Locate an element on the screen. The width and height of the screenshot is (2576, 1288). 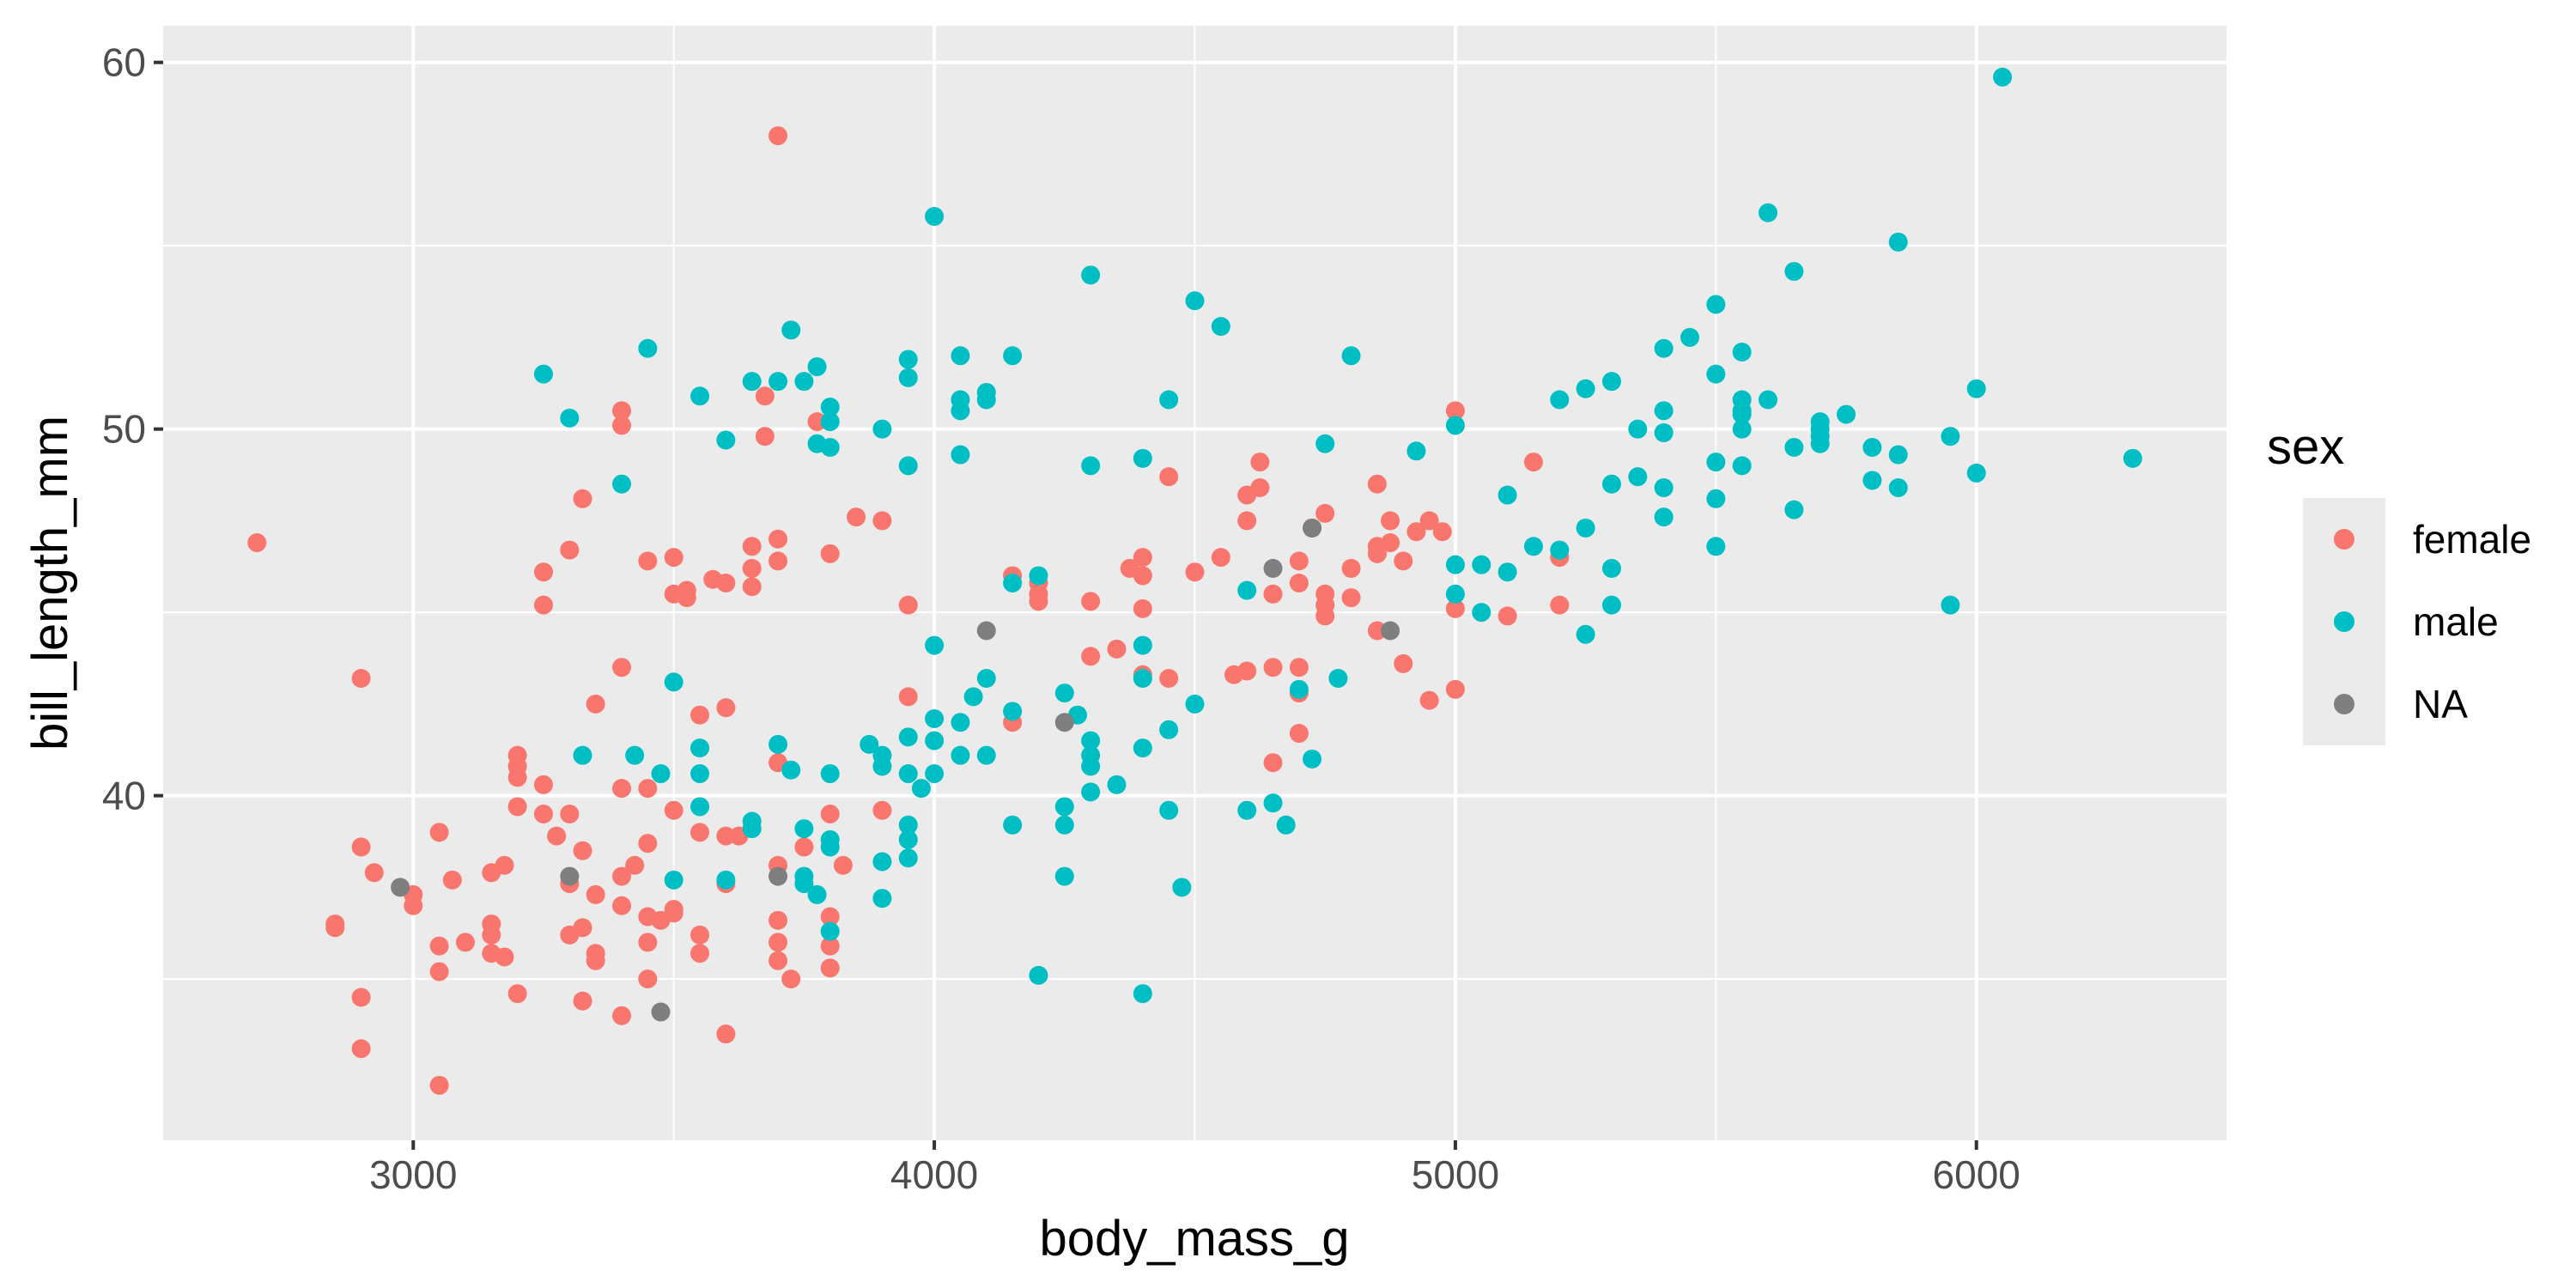
x-axis-ticks: 3000 4000 5000 6000 is located at coordinates (1195, 1169).